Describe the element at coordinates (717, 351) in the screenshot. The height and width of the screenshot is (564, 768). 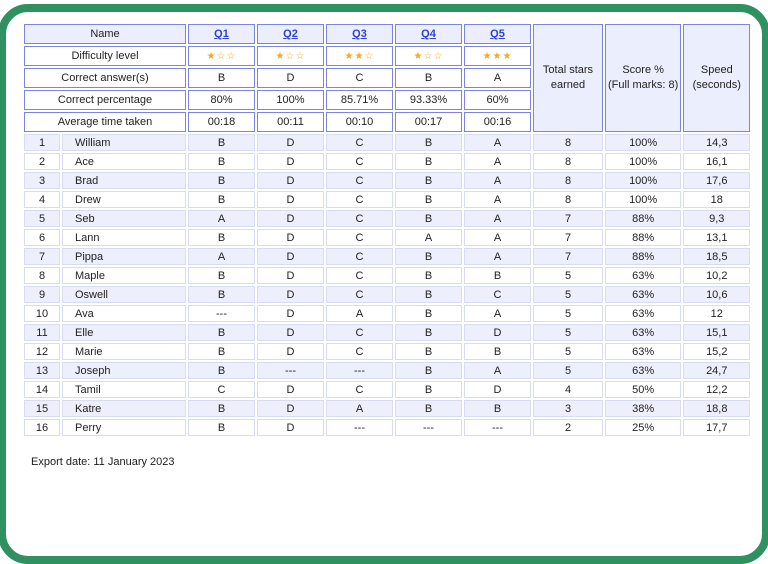
I see `speed-value: 15,2` at that location.